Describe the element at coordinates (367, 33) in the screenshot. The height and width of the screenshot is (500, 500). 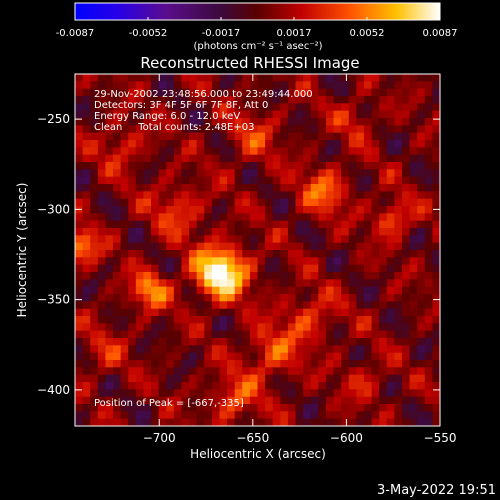
I see `colorbar-tick-label: 0.0052` at that location.